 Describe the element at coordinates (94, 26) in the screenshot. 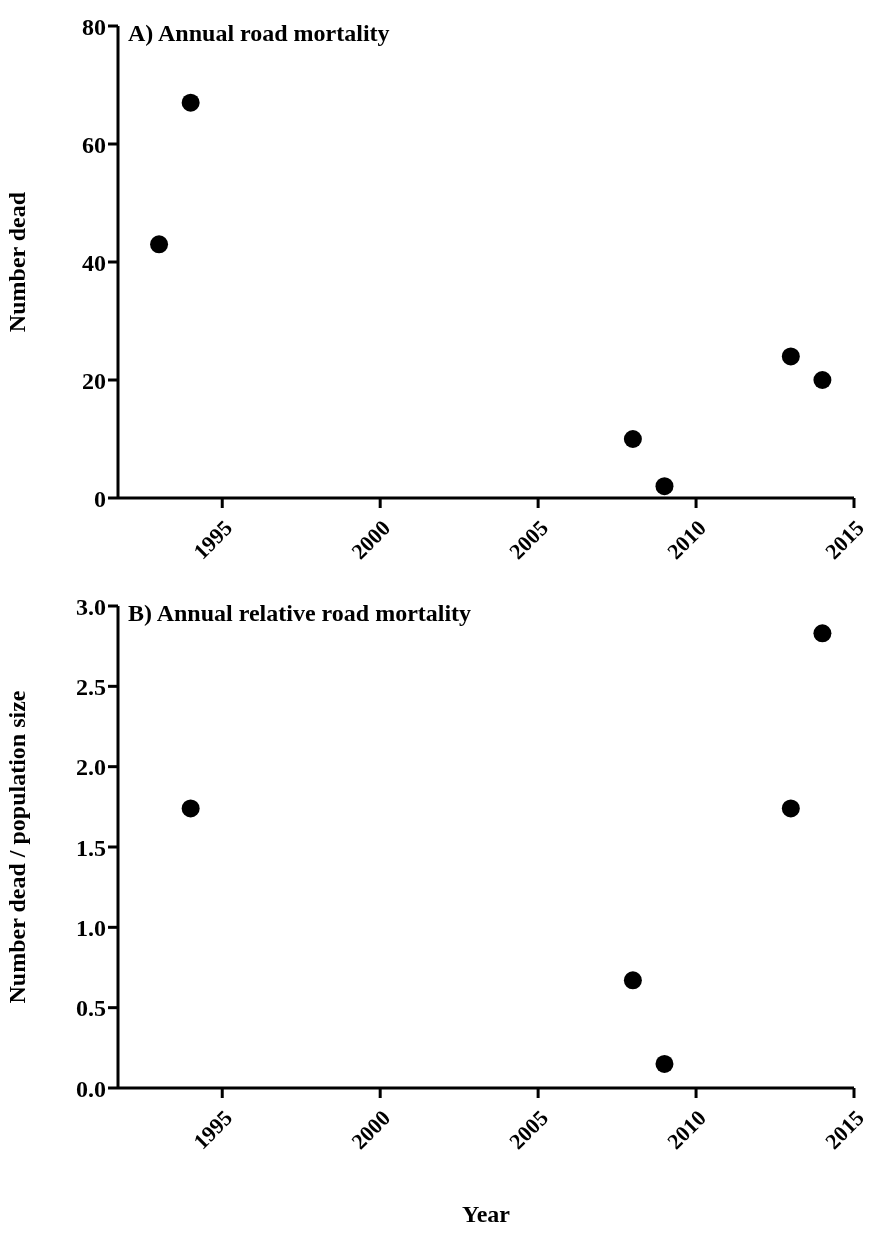

I see `y-tick-label: 80` at that location.